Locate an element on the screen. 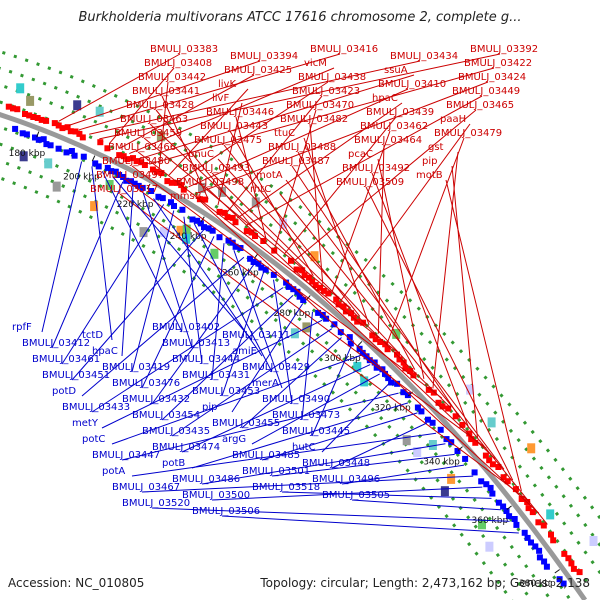  forward-gene-label: gst is located at coordinates (436, 147).